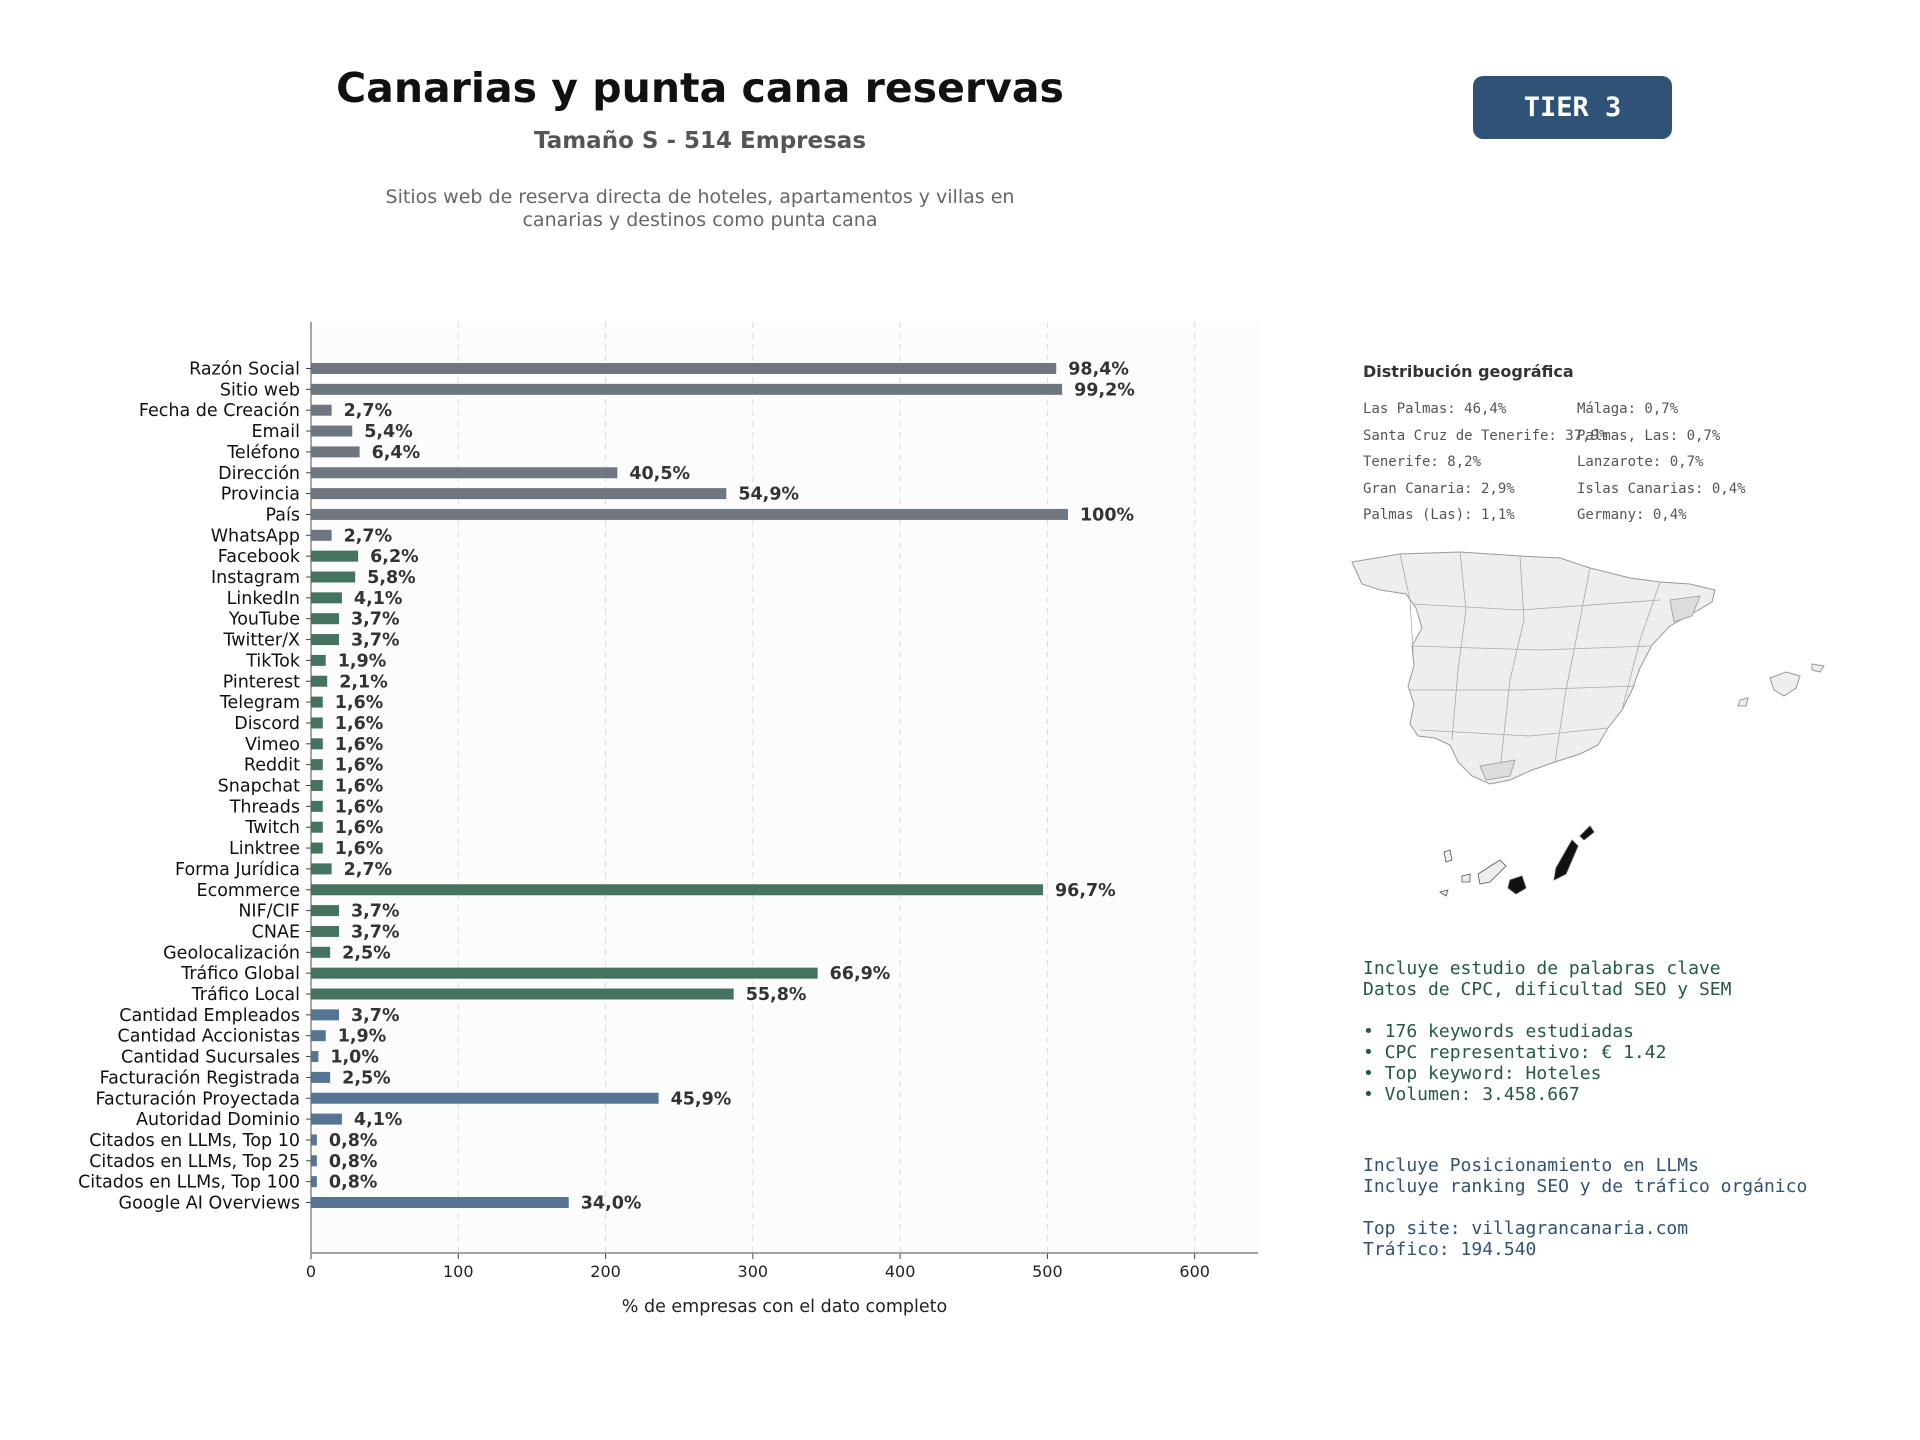 This screenshot has width=1920, height=1440. I want to click on geo-item: Palmas (Las): 1,1%, so click(1439, 515).